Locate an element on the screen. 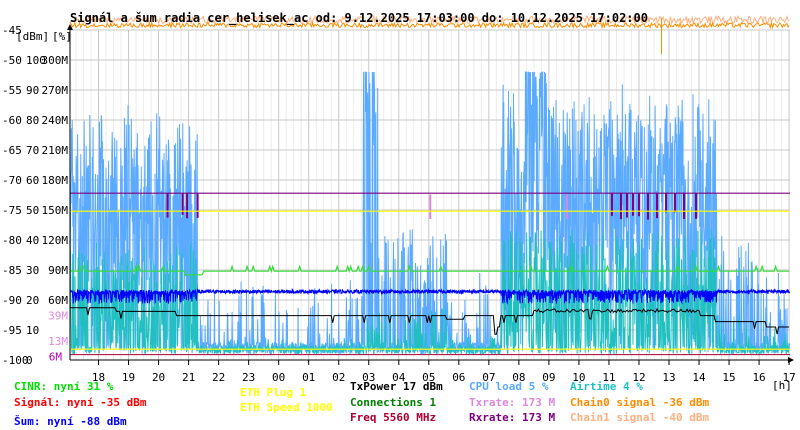 The image size is (800, 430). series-chain1-signal is located at coordinates (429, 20).